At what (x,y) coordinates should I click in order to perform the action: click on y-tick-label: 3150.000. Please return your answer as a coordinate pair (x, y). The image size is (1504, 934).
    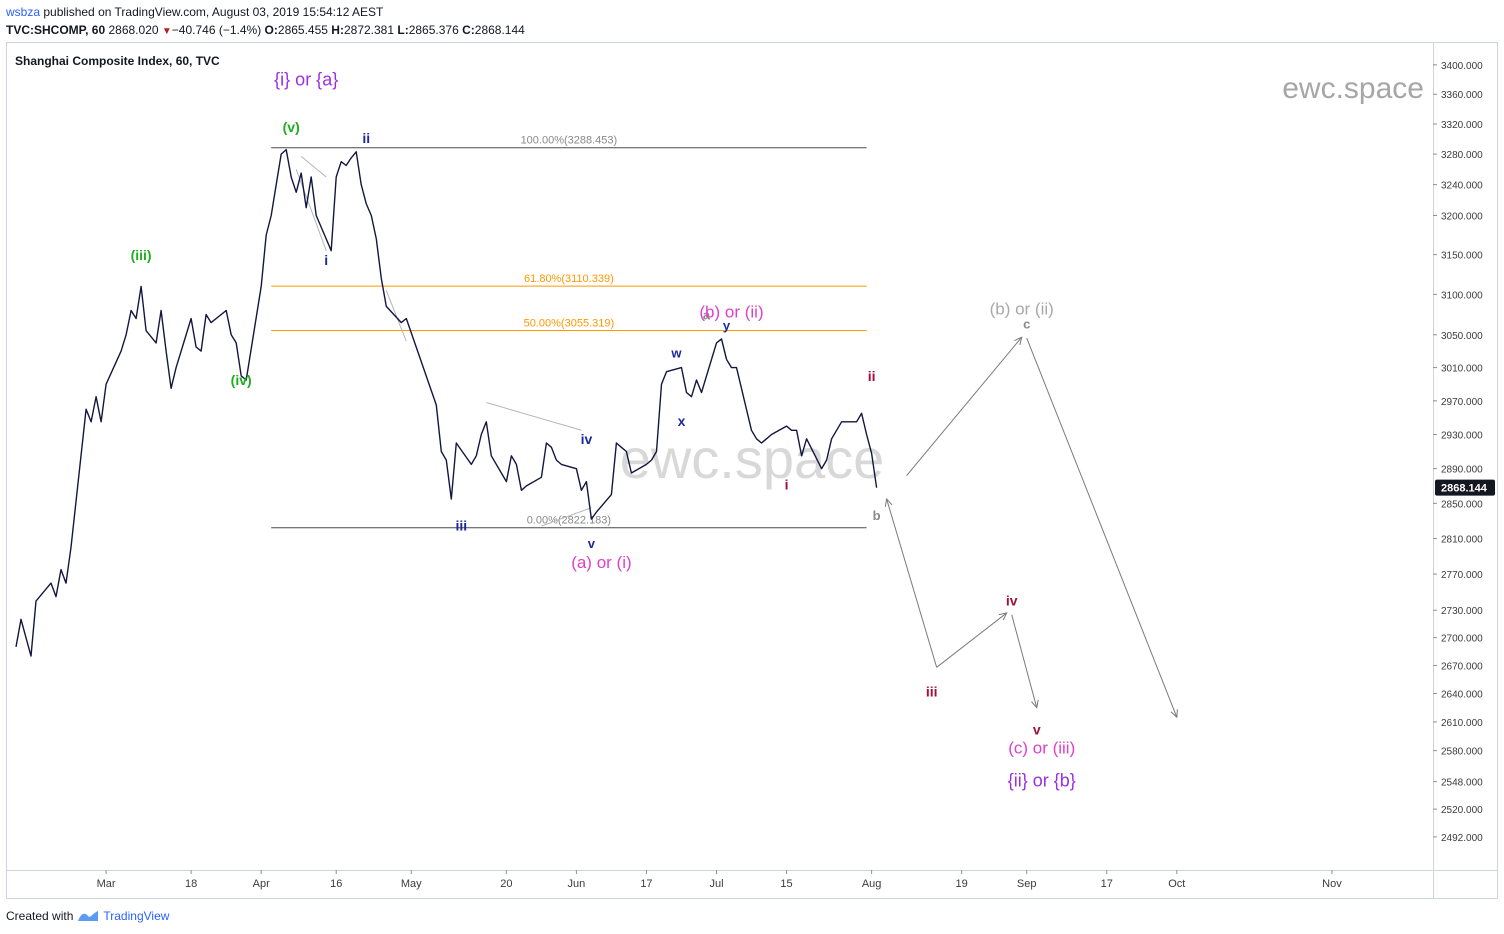
    Looking at the image, I should click on (1462, 256).